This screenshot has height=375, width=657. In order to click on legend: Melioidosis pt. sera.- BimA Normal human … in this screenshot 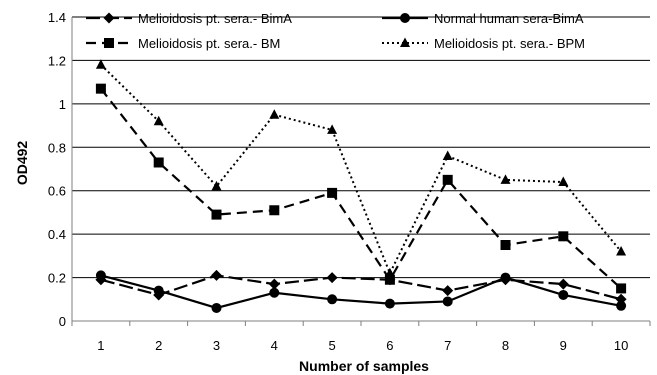, I will do `click(335, 31)`.